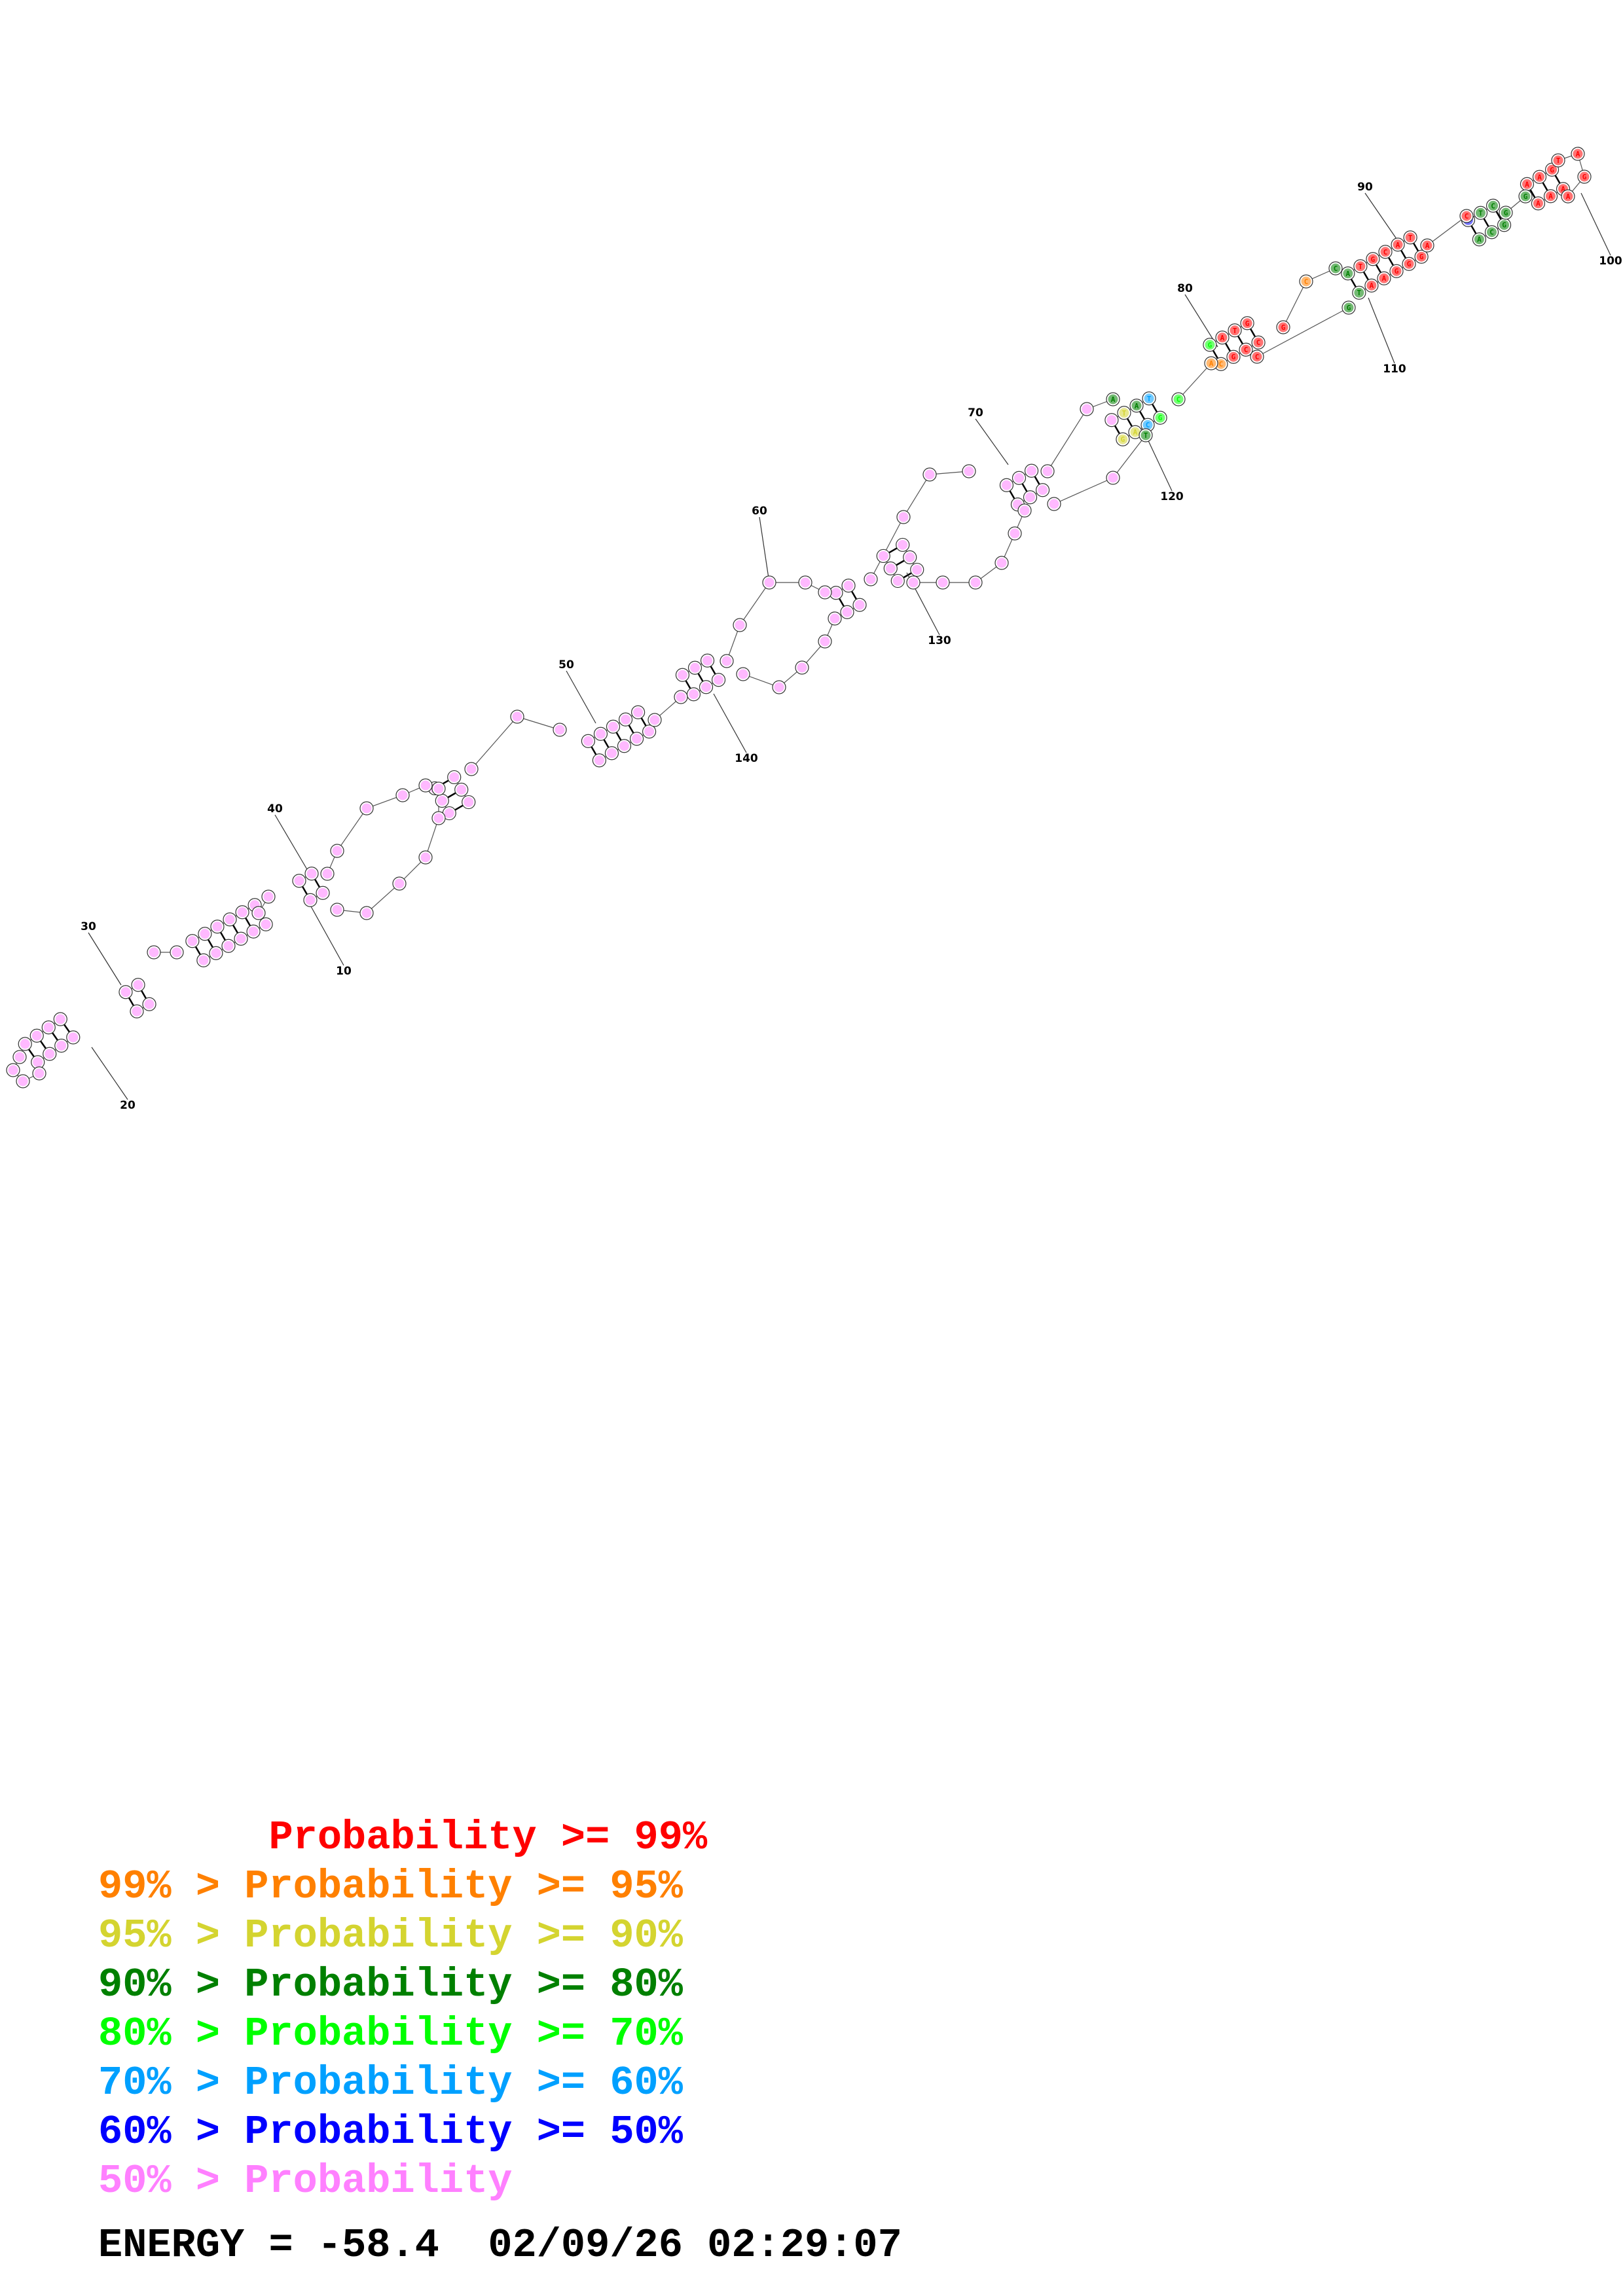  I want to click on position-label: 90, so click(1365, 187).